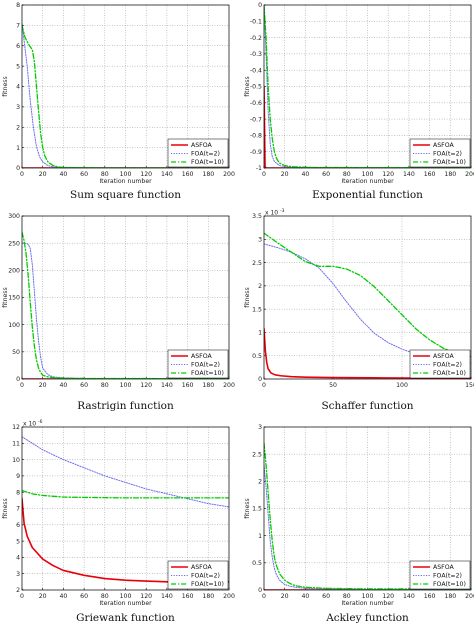  What do you see at coordinates (18, 87) in the screenshot?
I see `y-tick-label: 4` at bounding box center [18, 87].